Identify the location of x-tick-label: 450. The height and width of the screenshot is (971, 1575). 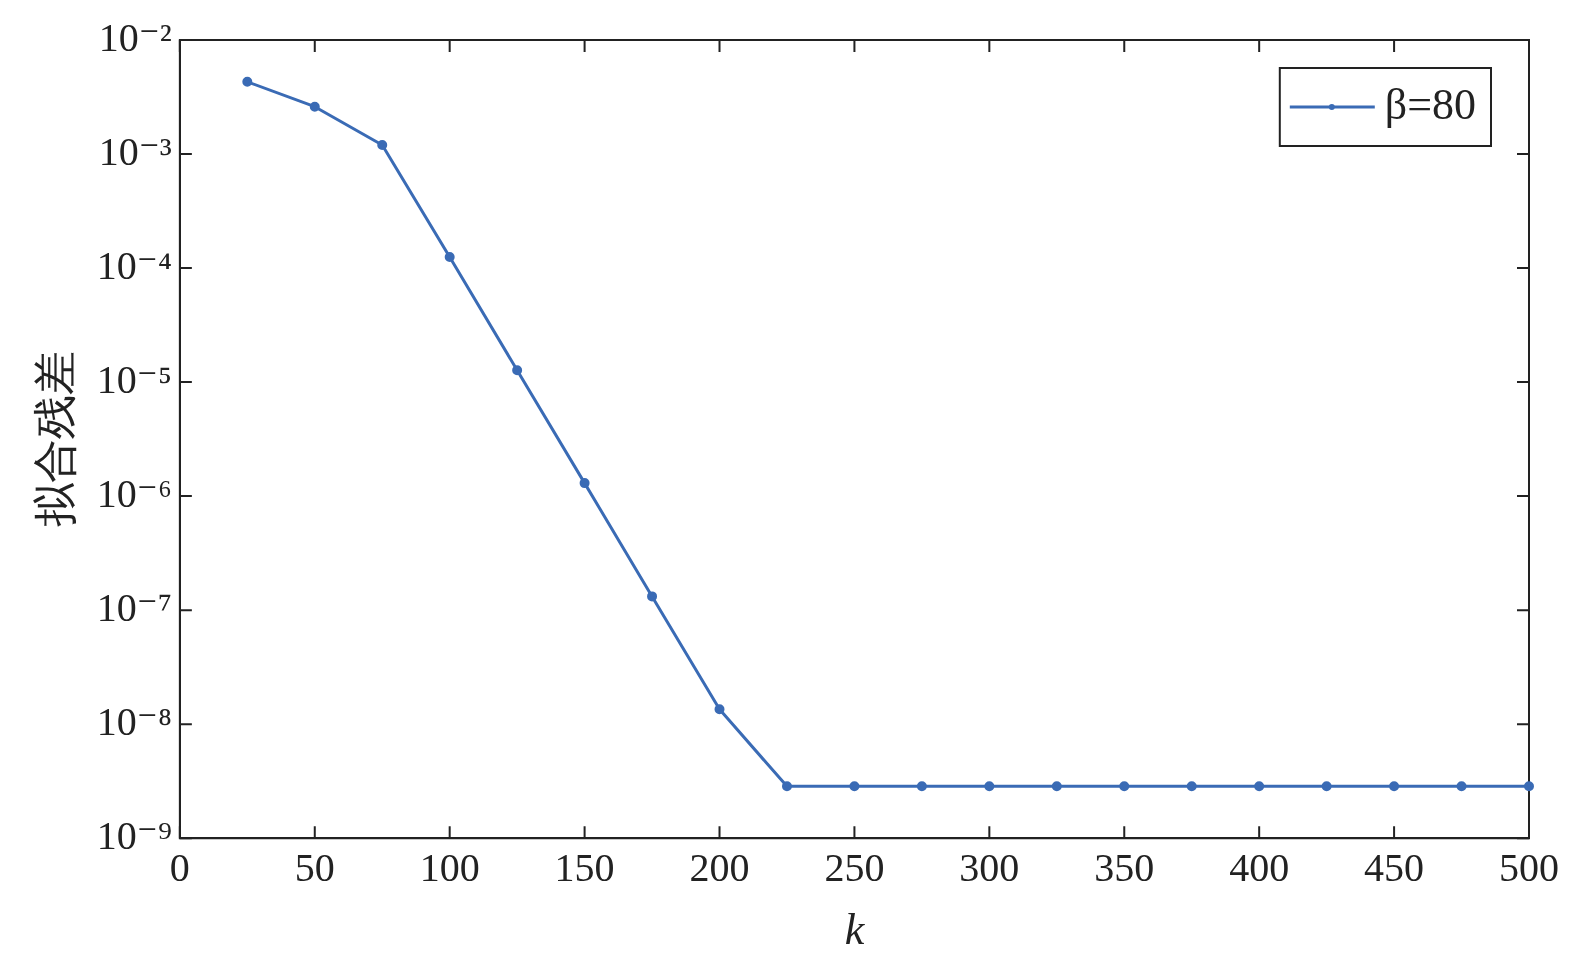
(1394, 867).